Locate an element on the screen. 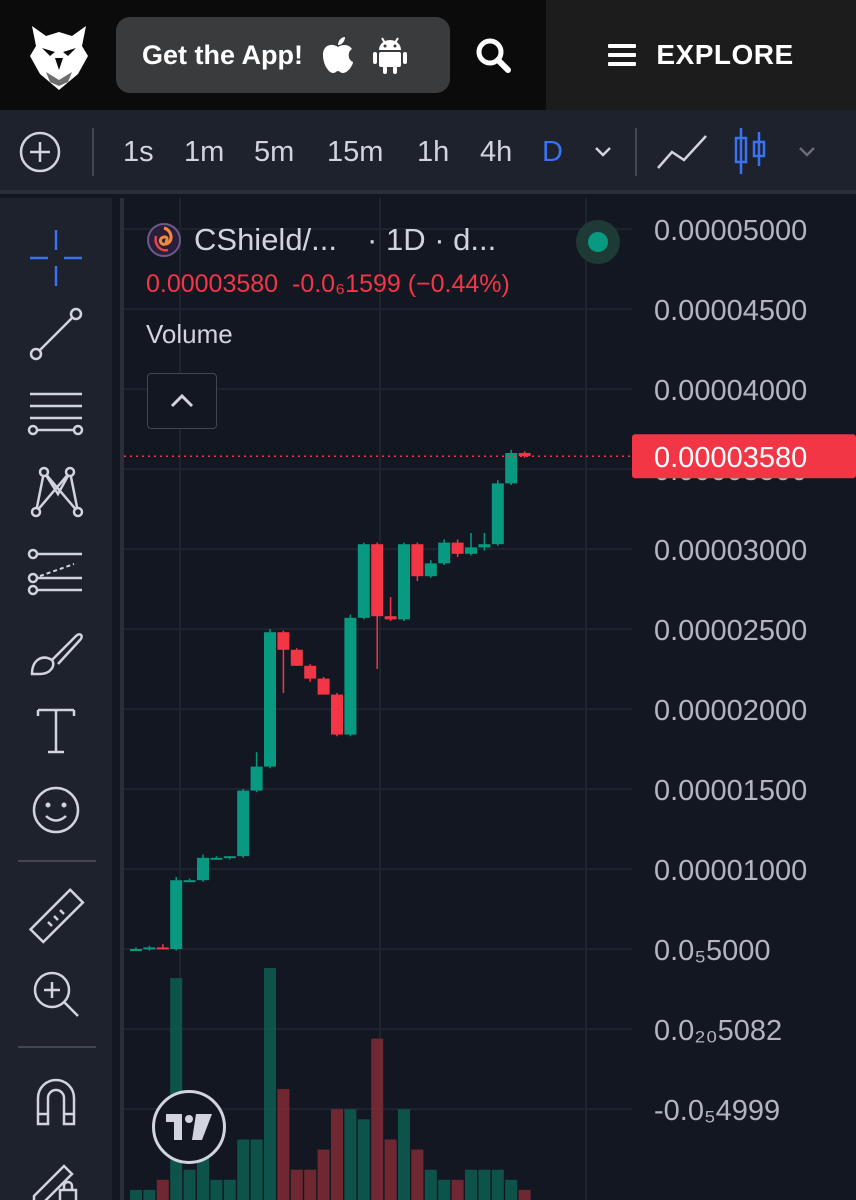  y-axis-label: 0.0₂₀5082 is located at coordinates (718, 1031).